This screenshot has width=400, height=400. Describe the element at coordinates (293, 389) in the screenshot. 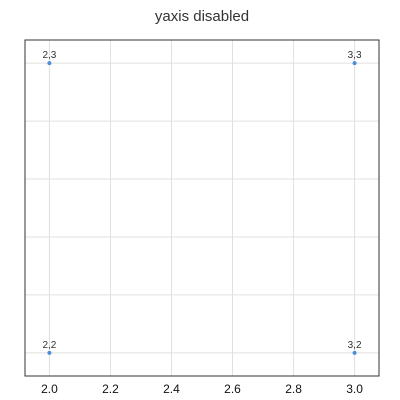

I see `x-tick-label: 2.8` at that location.